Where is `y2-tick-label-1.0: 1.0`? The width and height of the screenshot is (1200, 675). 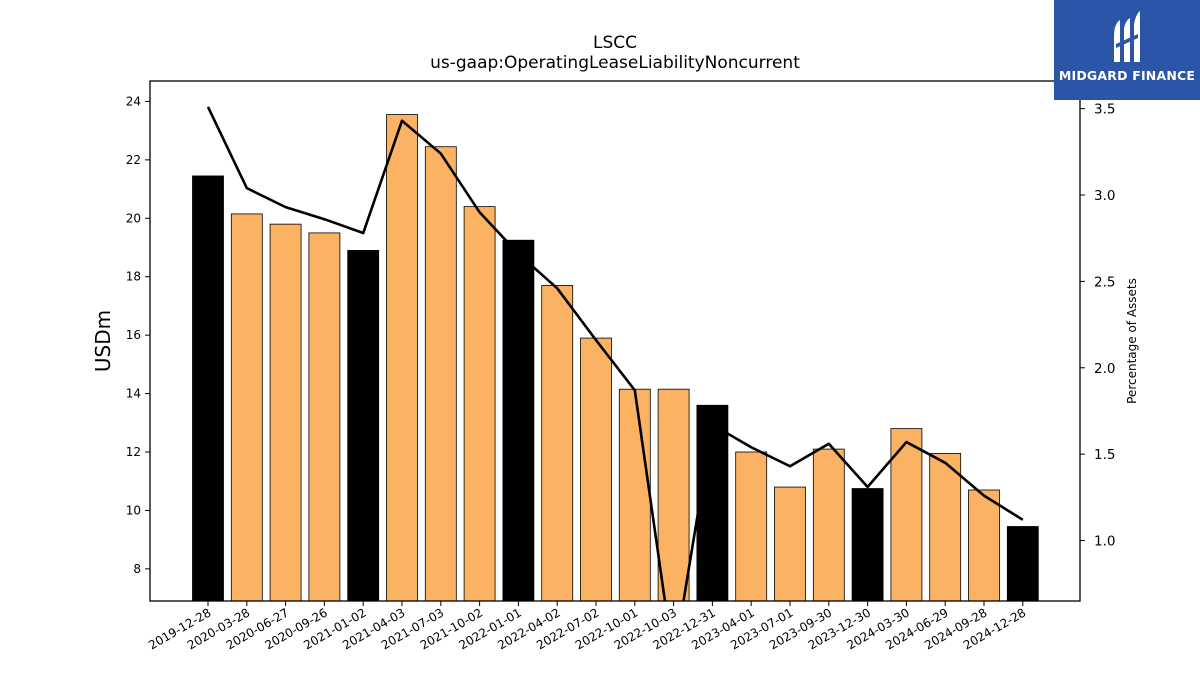
y2-tick-label-1.0: 1.0 is located at coordinates (1104, 542).